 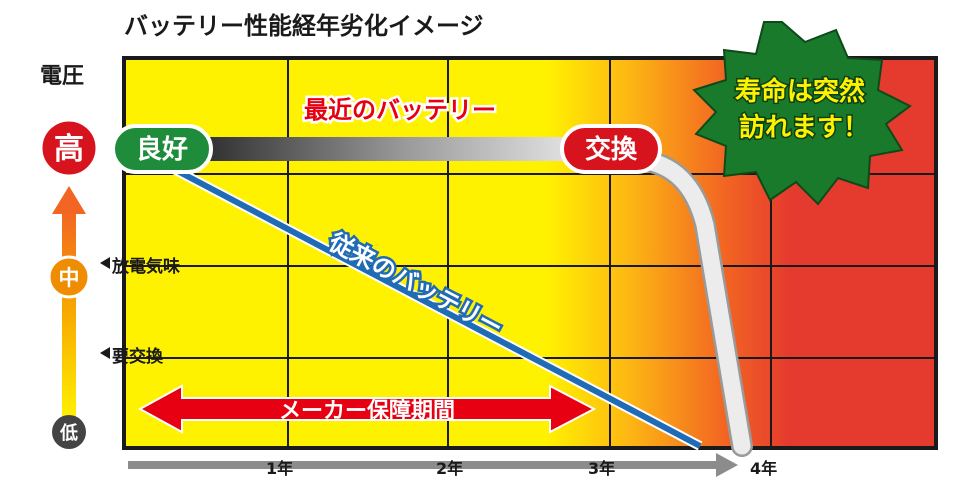 I want to click on x-tick-1: 1年, so click(x=280, y=468).